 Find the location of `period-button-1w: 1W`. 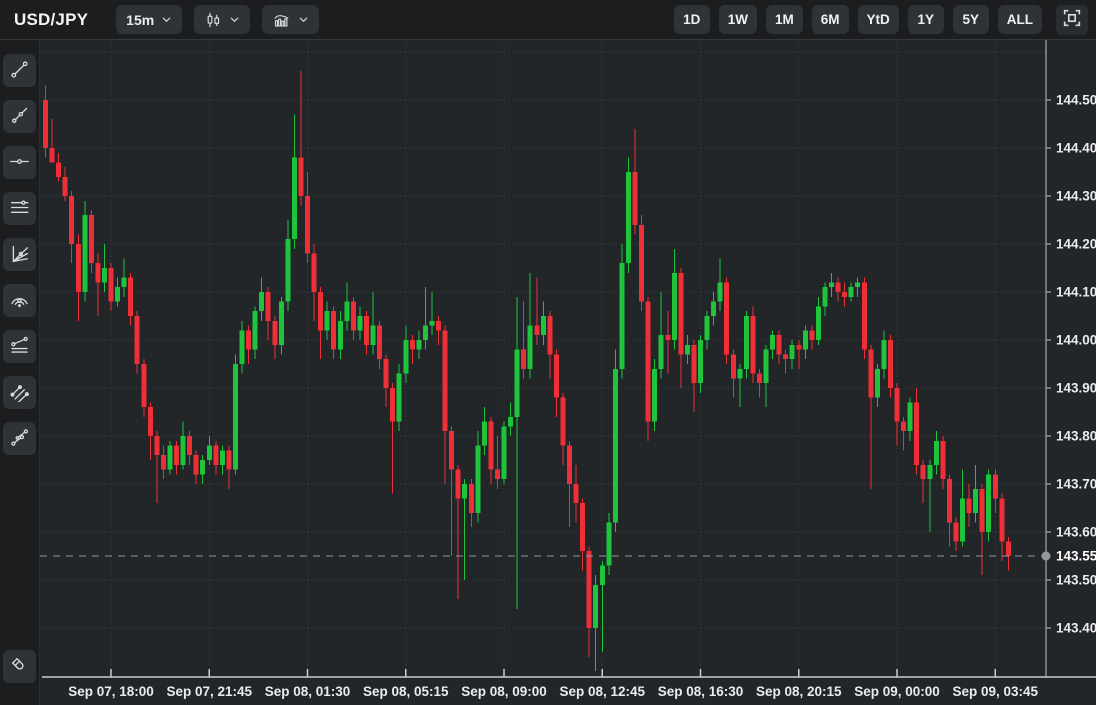

period-button-1w: 1W is located at coordinates (737, 19).